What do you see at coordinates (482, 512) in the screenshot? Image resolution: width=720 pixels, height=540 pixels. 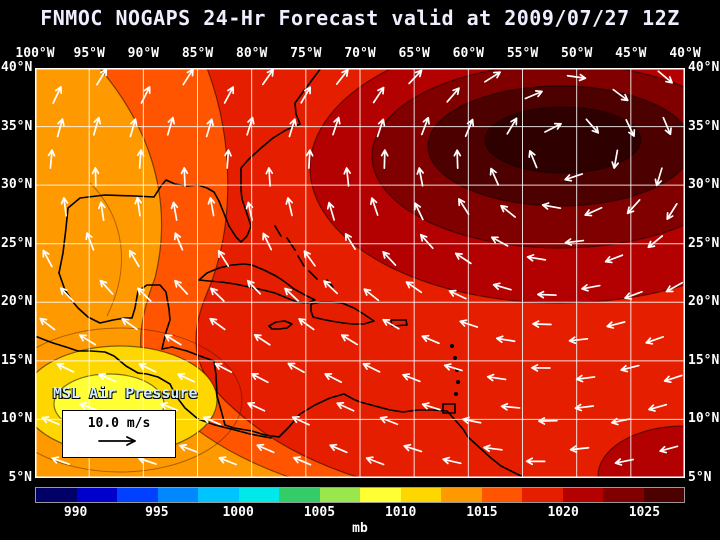 I see `colorbar-tick-label: 1015` at bounding box center [482, 512].